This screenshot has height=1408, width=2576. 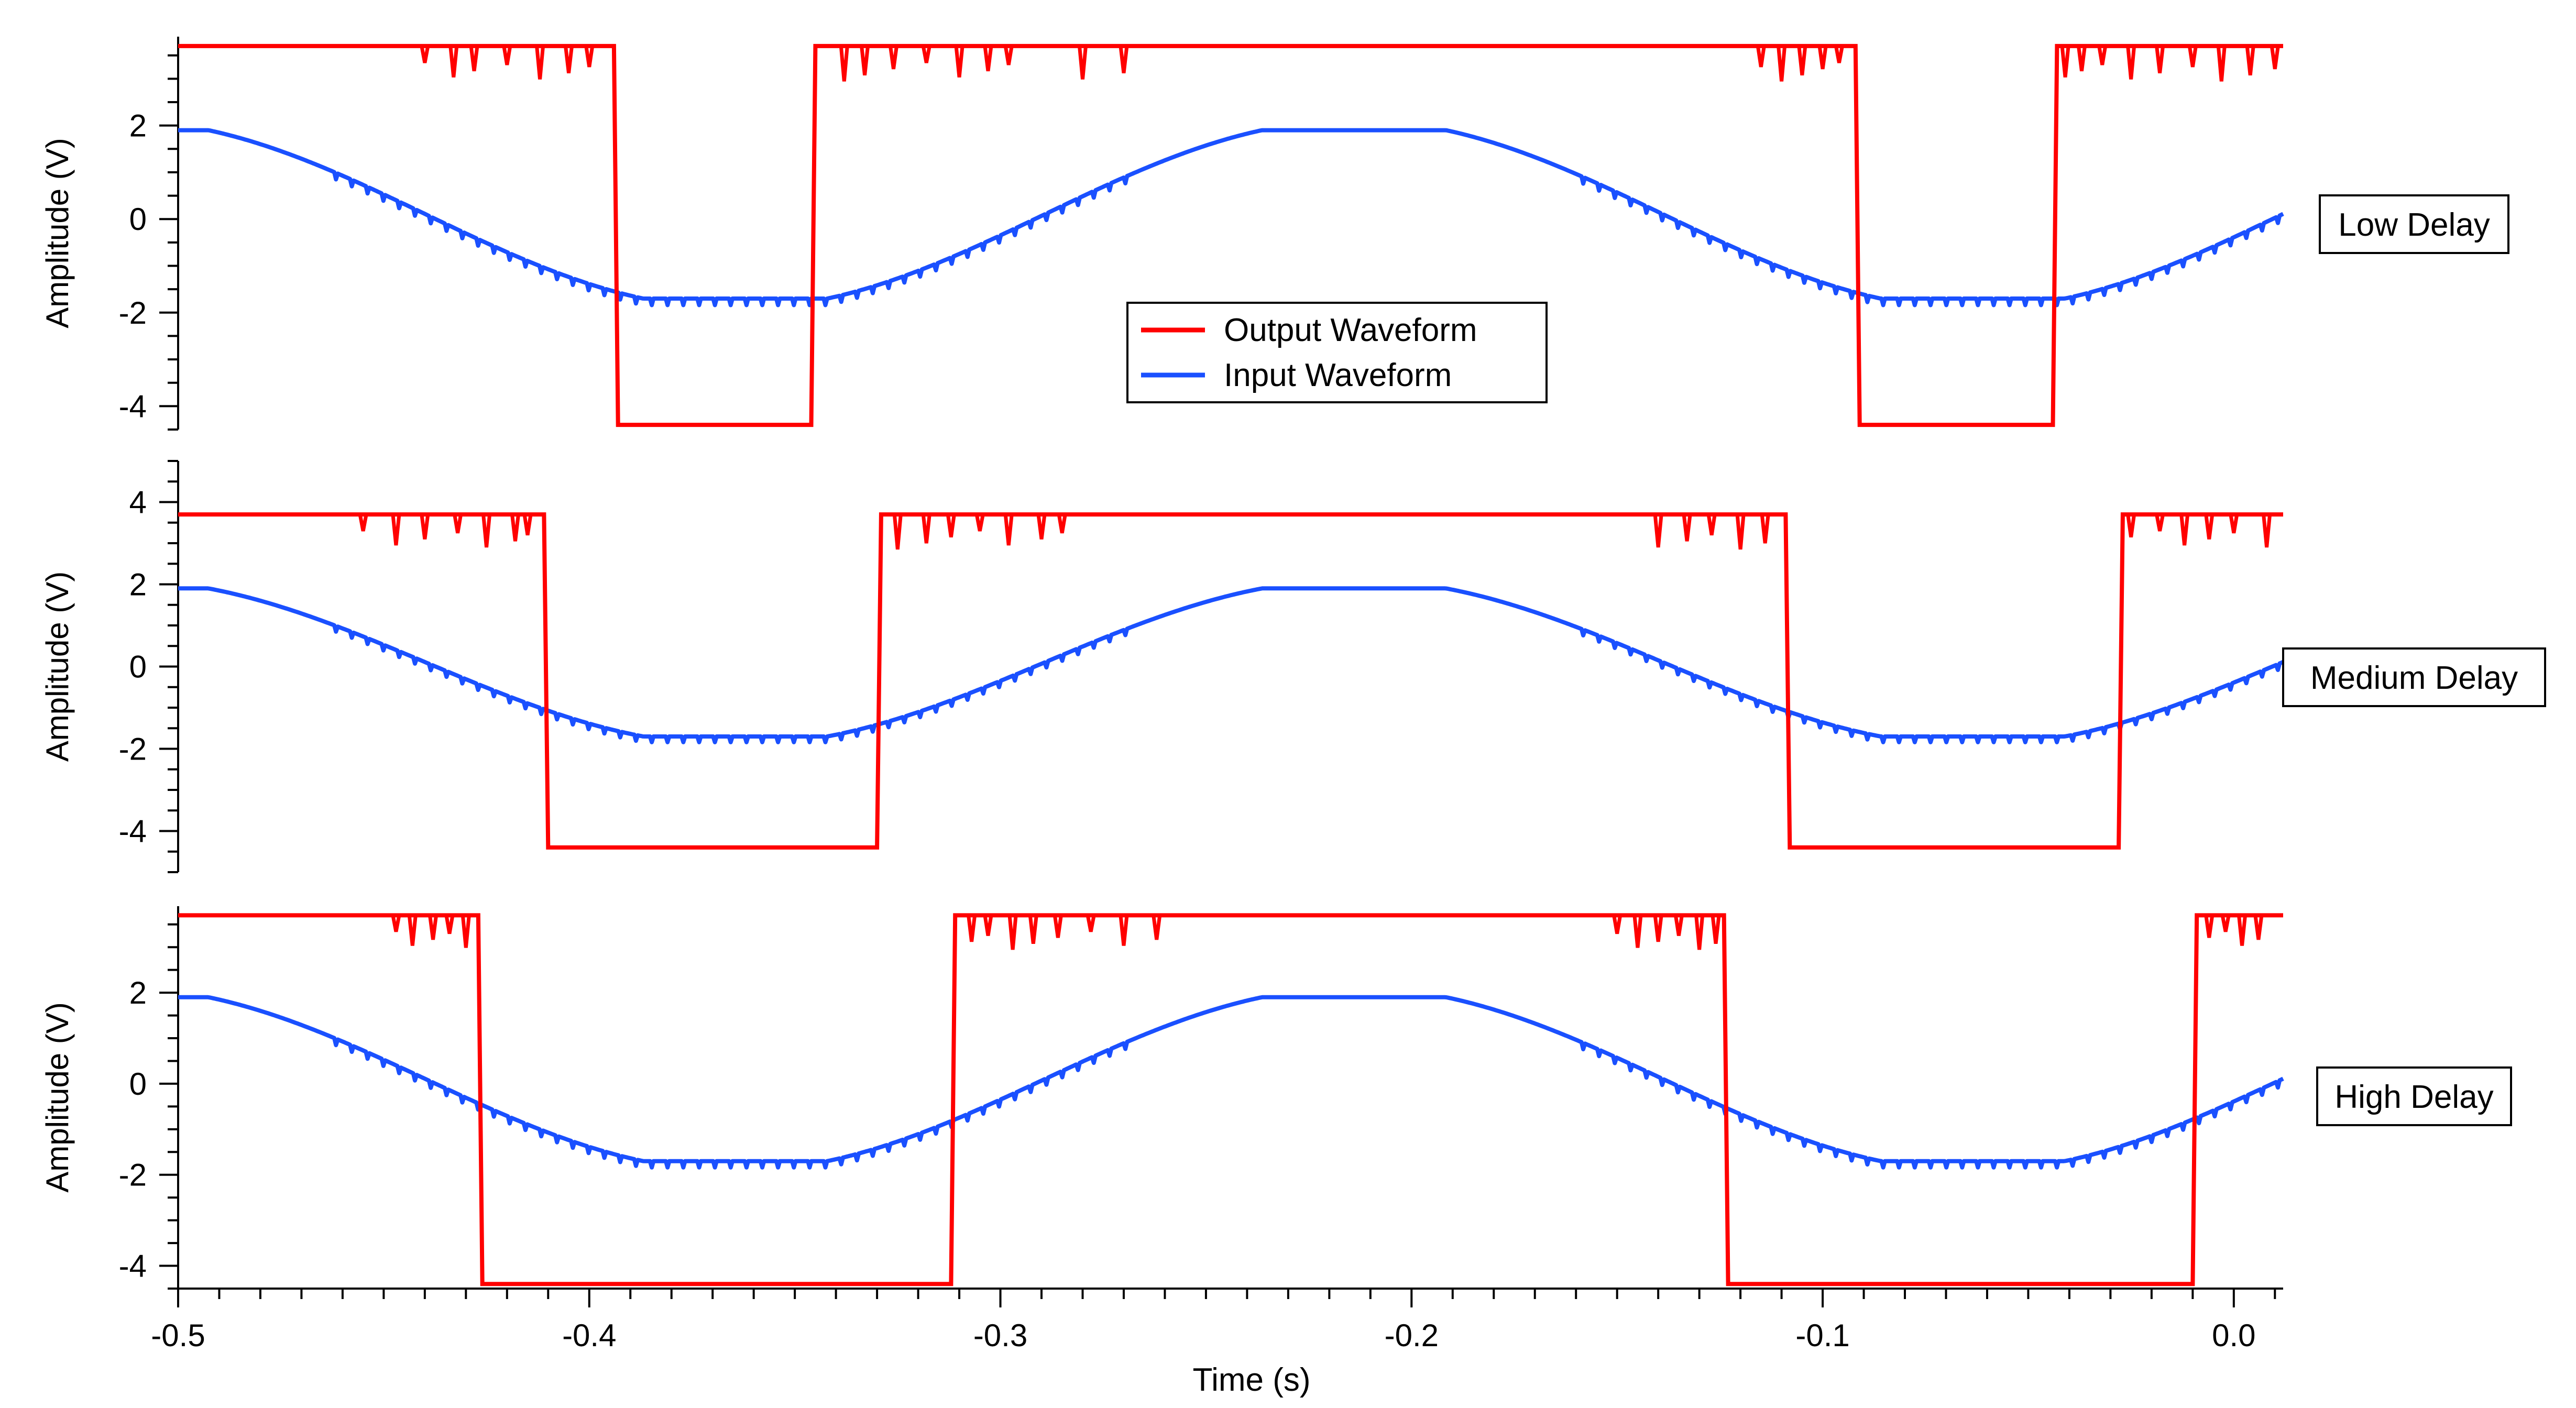 I want to click on panel-medium-delay-label: Medium Delay, so click(x=2414, y=678).